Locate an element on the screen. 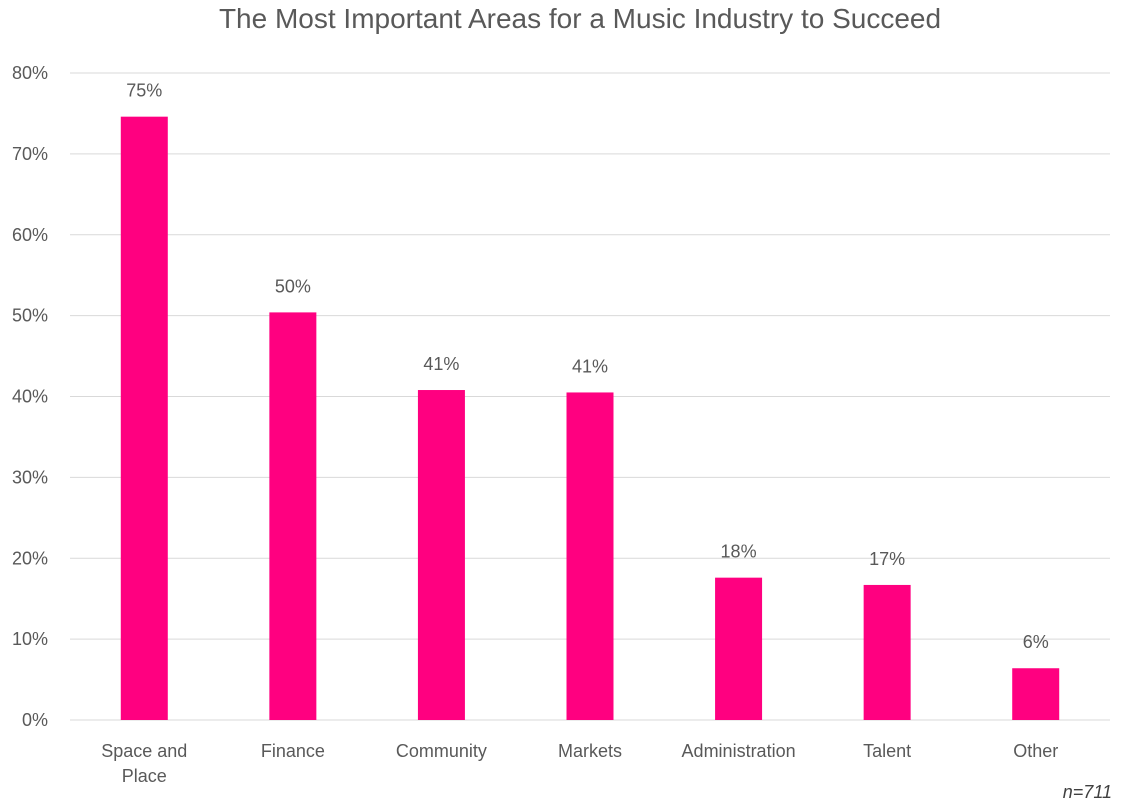 This screenshot has width=1128, height=810. y-axis-ticks: 0% 10% 20% 30% 40% 50% 60% 70% 80% is located at coordinates (30, 396).